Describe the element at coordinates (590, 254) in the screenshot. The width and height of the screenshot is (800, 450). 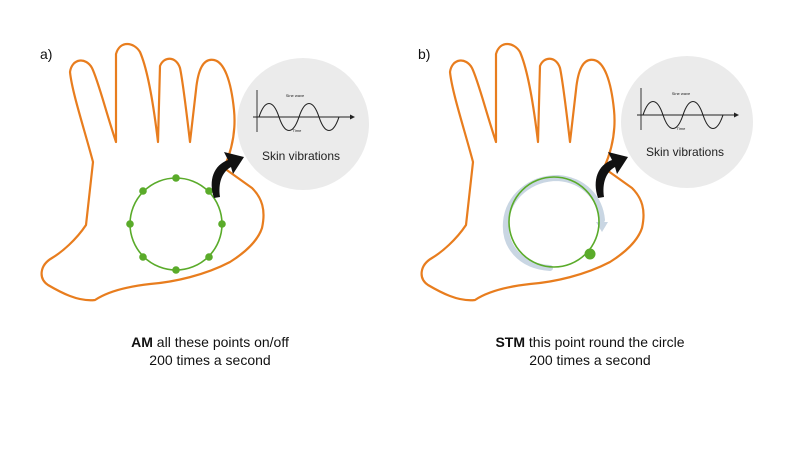
I see `moving-point` at that location.